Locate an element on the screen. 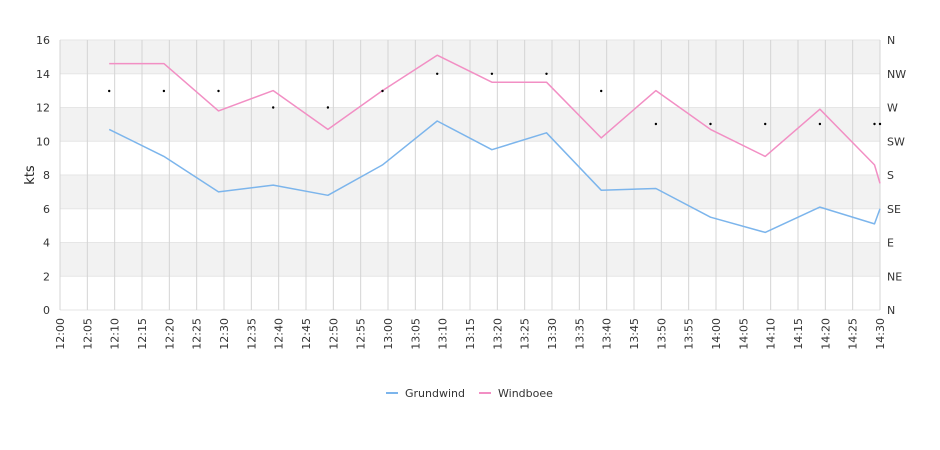  x-tick-label: 14:20 is located at coordinates (825, 334).